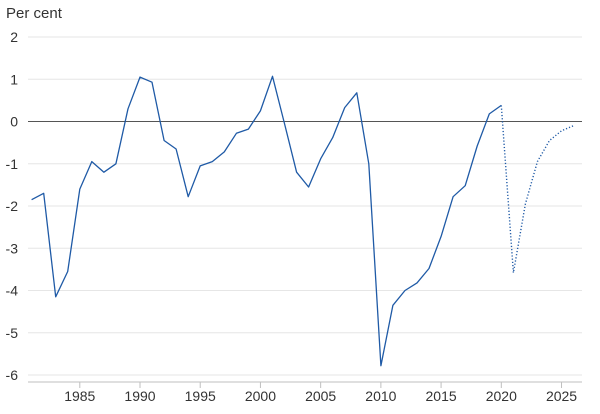 This screenshot has width=600, height=414. What do you see at coordinates (79, 396) in the screenshot?
I see `x-tick-label: 1985` at bounding box center [79, 396].